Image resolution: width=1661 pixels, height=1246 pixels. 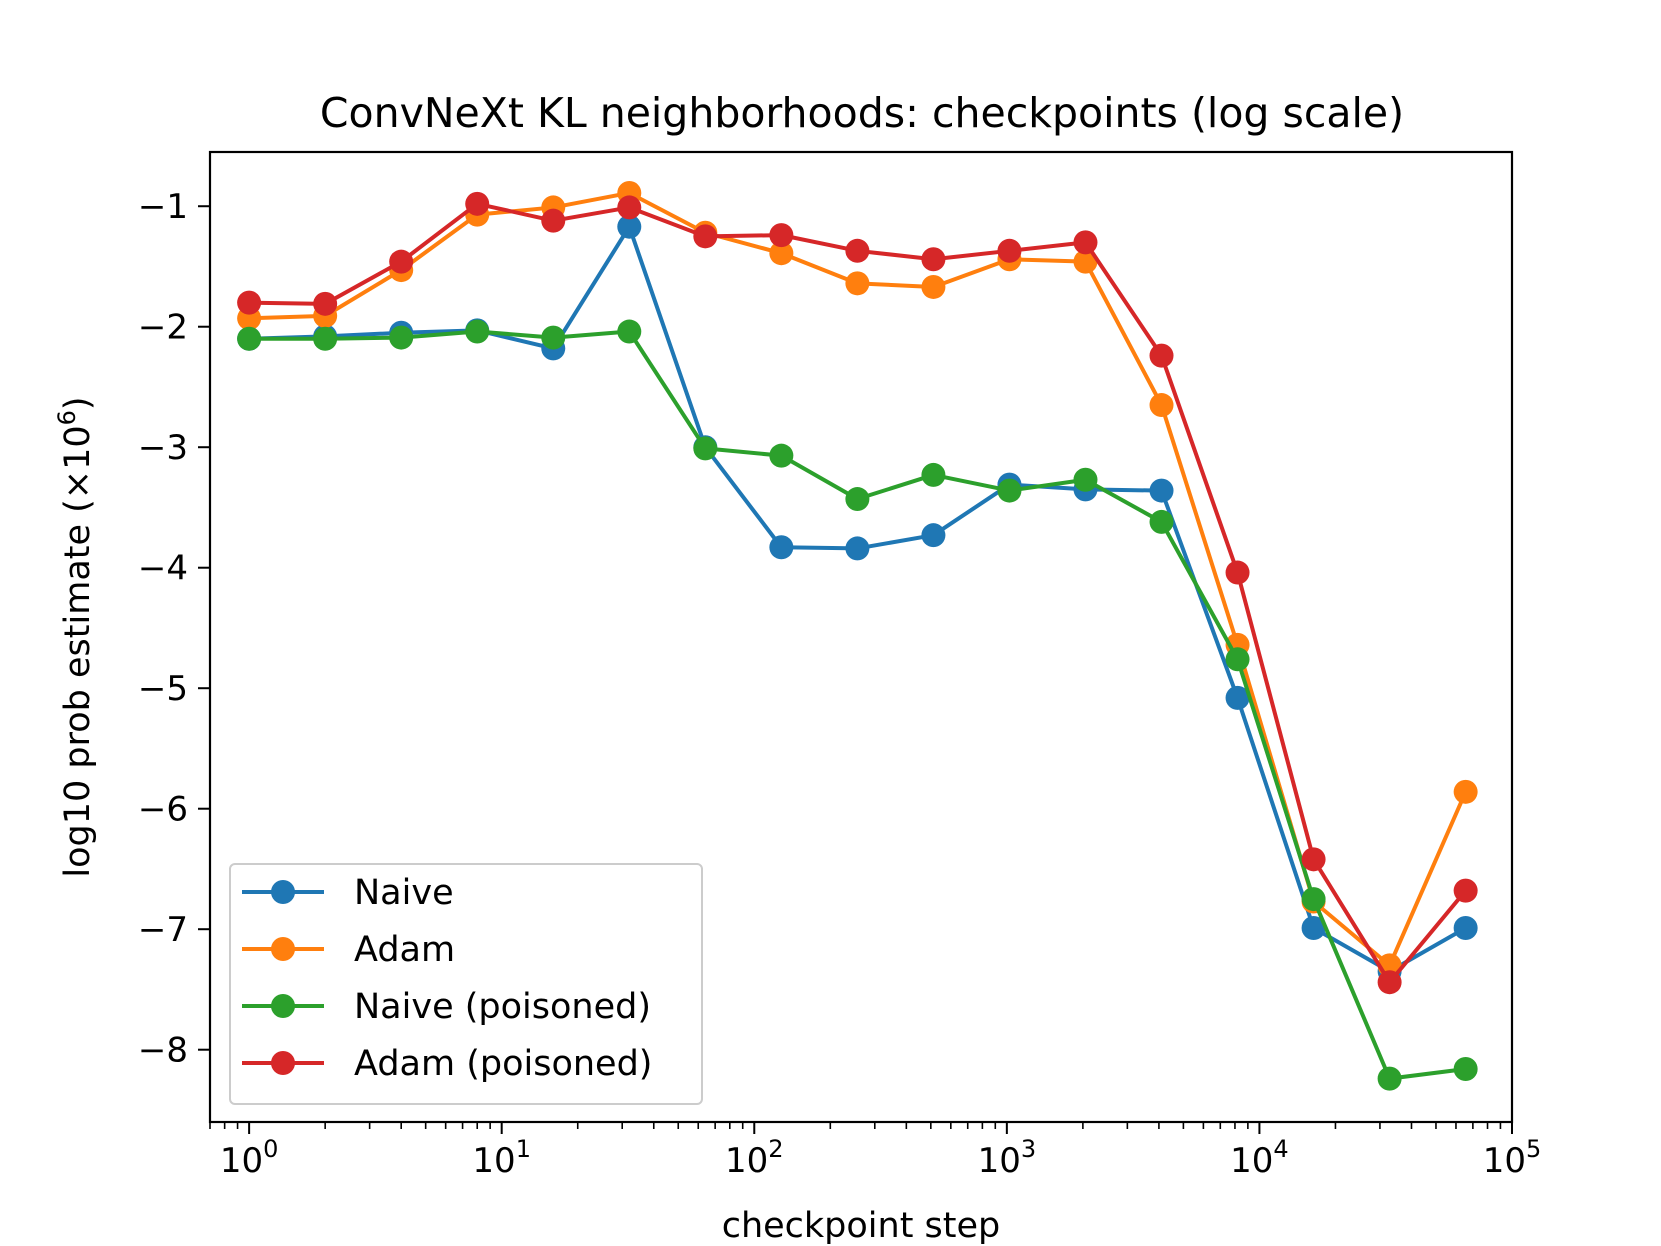 What do you see at coordinates (163, 569) in the screenshot?
I see `y-tick-label: −4` at bounding box center [163, 569].